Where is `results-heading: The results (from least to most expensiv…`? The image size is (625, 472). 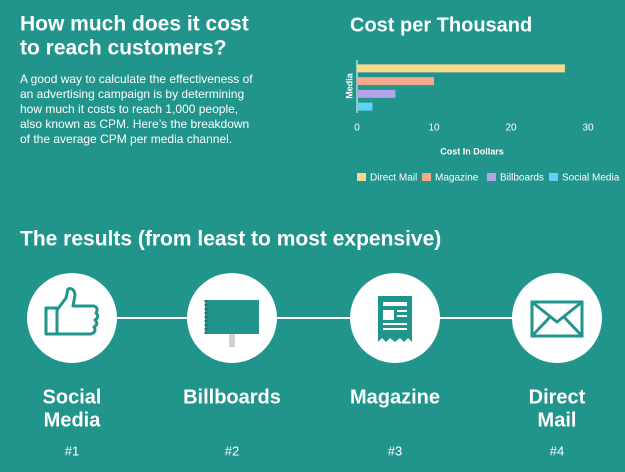
results-heading: The results (from least to most expensiv… is located at coordinates (230, 239).